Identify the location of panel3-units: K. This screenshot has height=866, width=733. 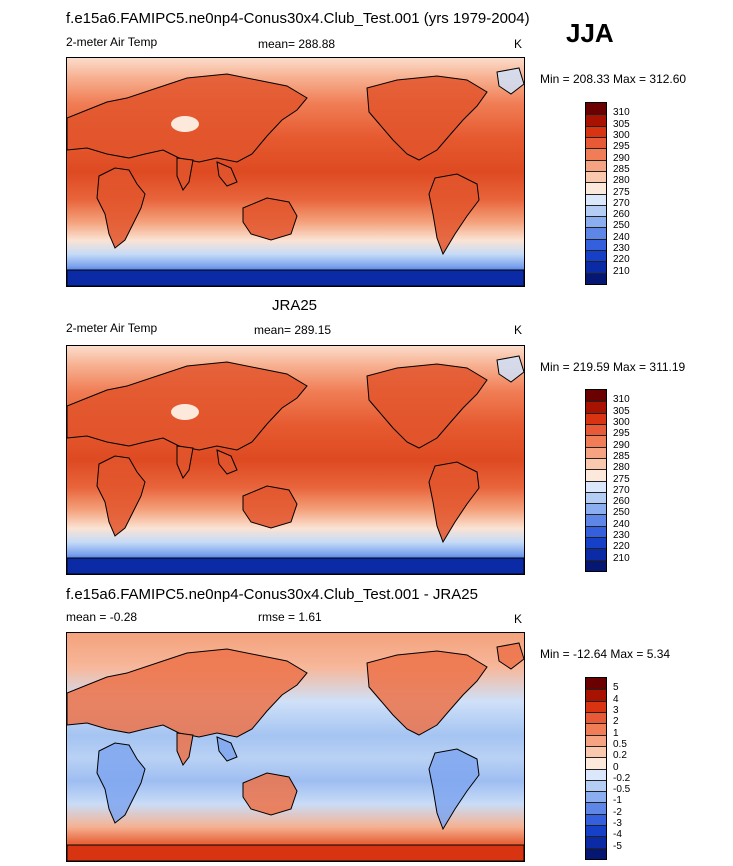
(518, 619).